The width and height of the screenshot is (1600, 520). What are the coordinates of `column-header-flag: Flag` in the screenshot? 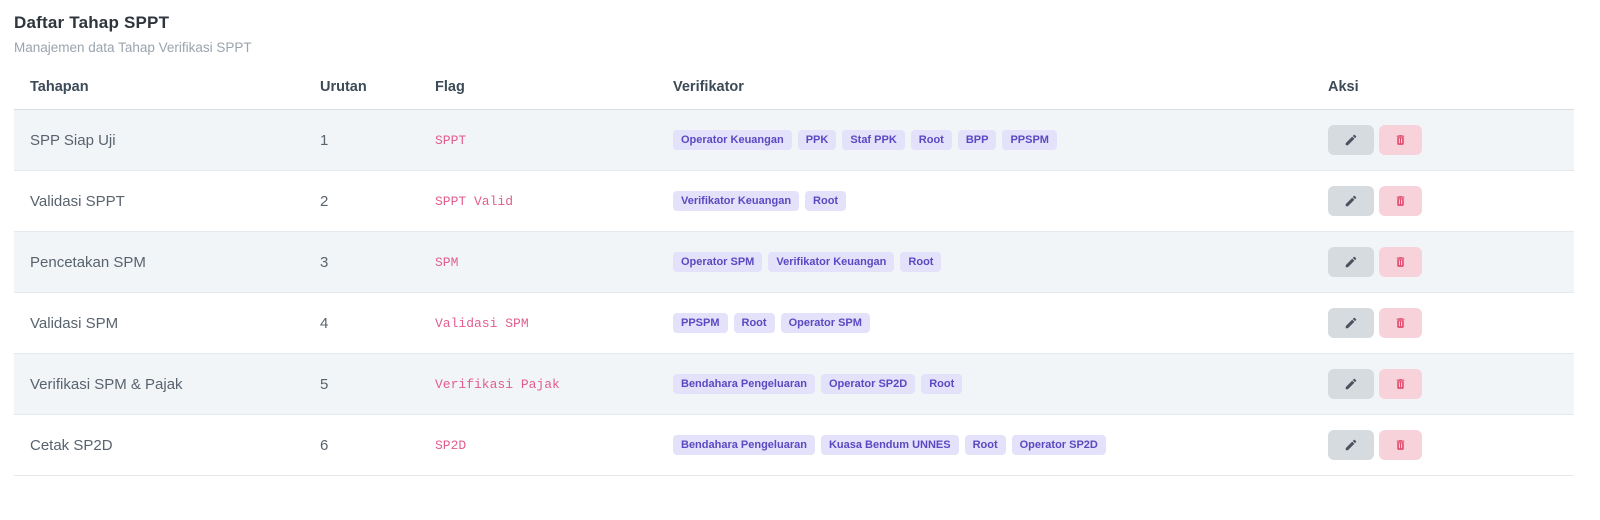 It's located at (538, 88).